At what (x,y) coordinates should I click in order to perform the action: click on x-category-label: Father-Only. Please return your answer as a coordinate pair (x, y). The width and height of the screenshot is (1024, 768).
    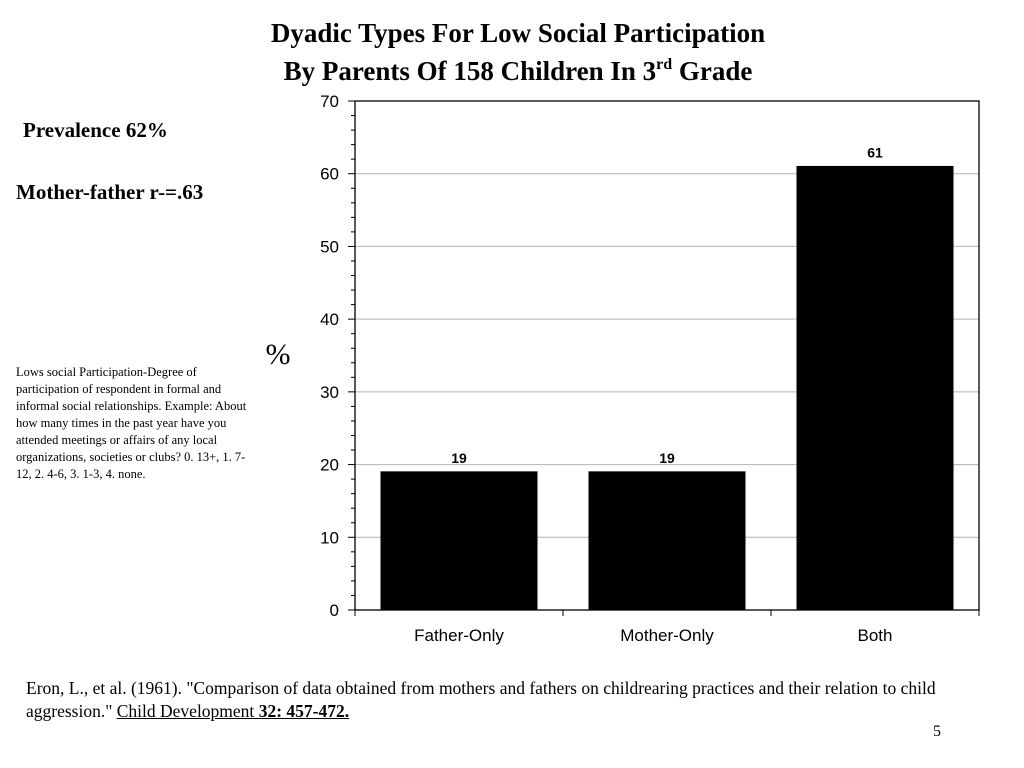
    Looking at the image, I should click on (459, 635).